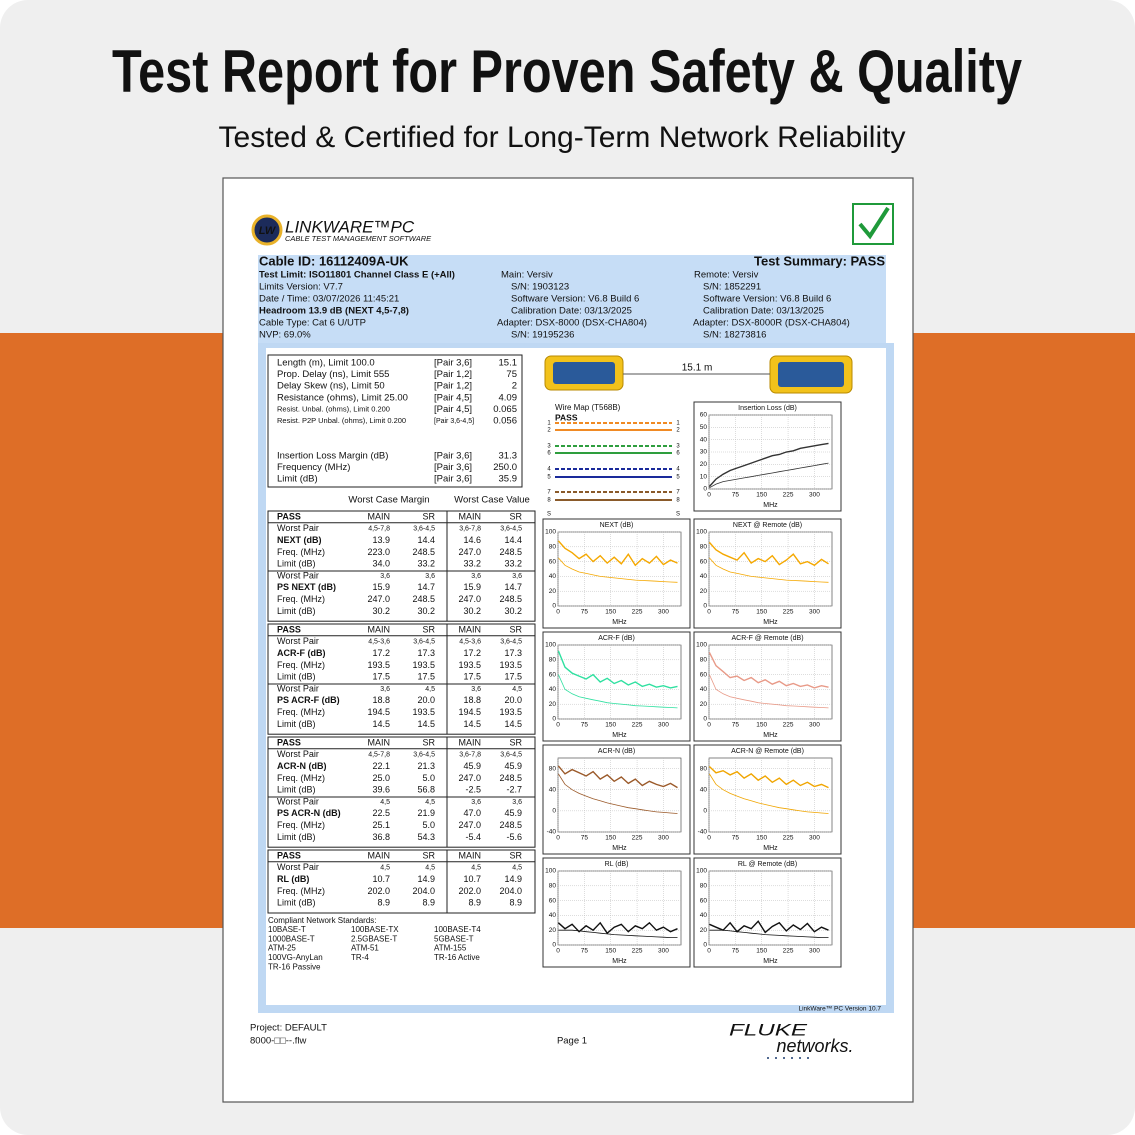  Describe the element at coordinates (450, 948) in the screenshot. I see `standard-item: ATM-155` at that location.